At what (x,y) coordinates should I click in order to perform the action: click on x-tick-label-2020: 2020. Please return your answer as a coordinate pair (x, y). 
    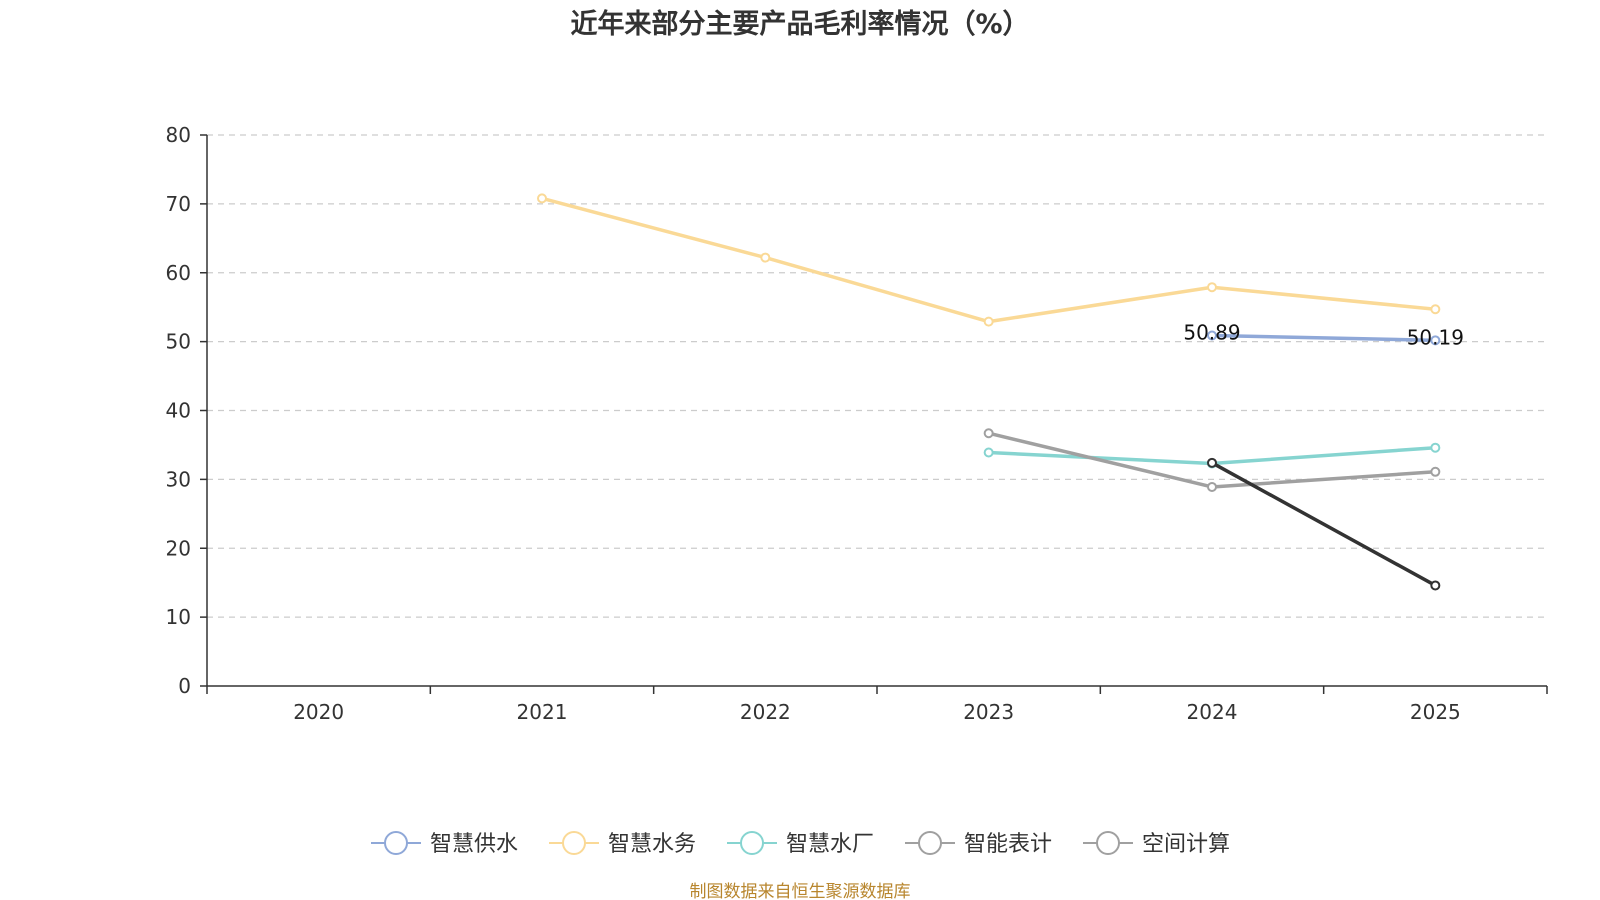
    Looking at the image, I should click on (318, 712).